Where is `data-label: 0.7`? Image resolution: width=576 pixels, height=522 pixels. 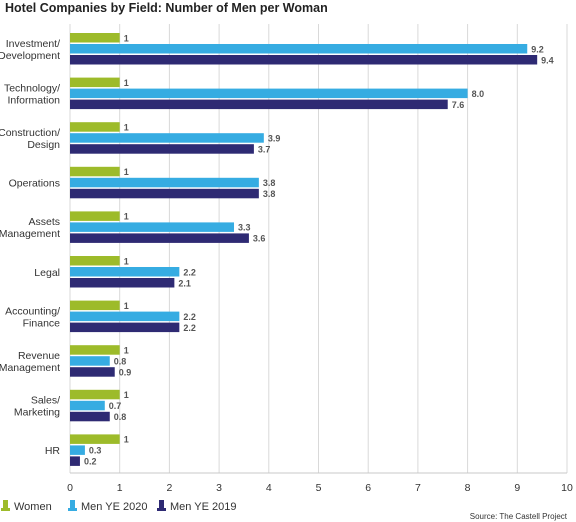
data-label: 0.7 is located at coordinates (115, 406).